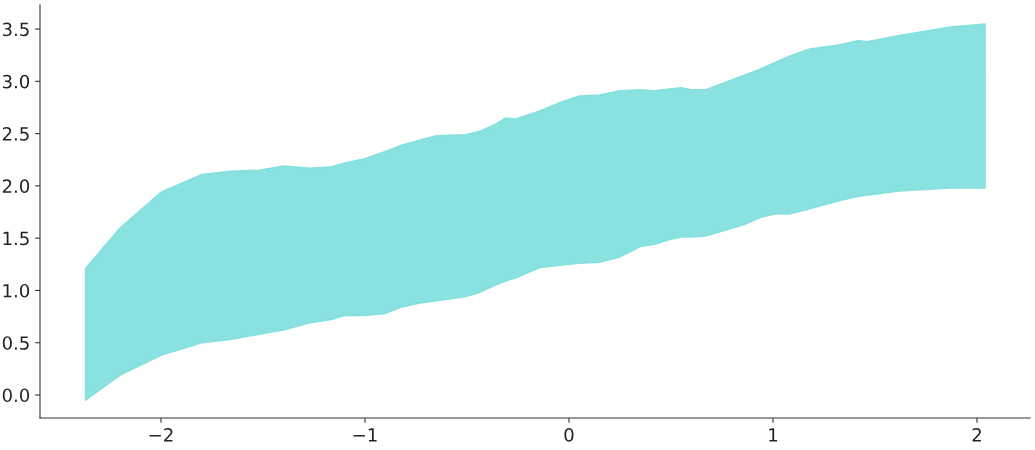 The height and width of the screenshot is (450, 1035). What do you see at coordinates (16, 186) in the screenshot?
I see `y-tick-label: 2.0` at bounding box center [16, 186].